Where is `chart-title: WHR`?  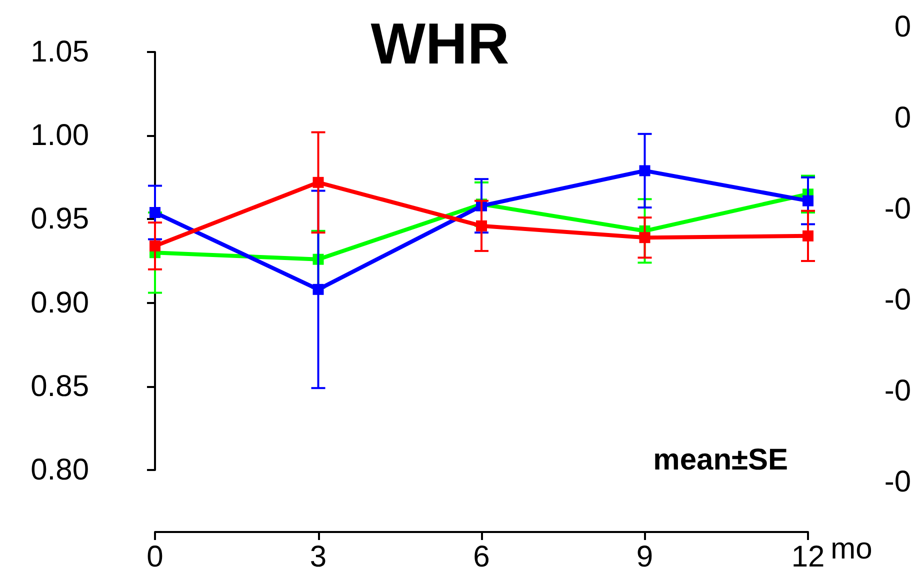
chart-title: WHR is located at coordinates (440, 44).